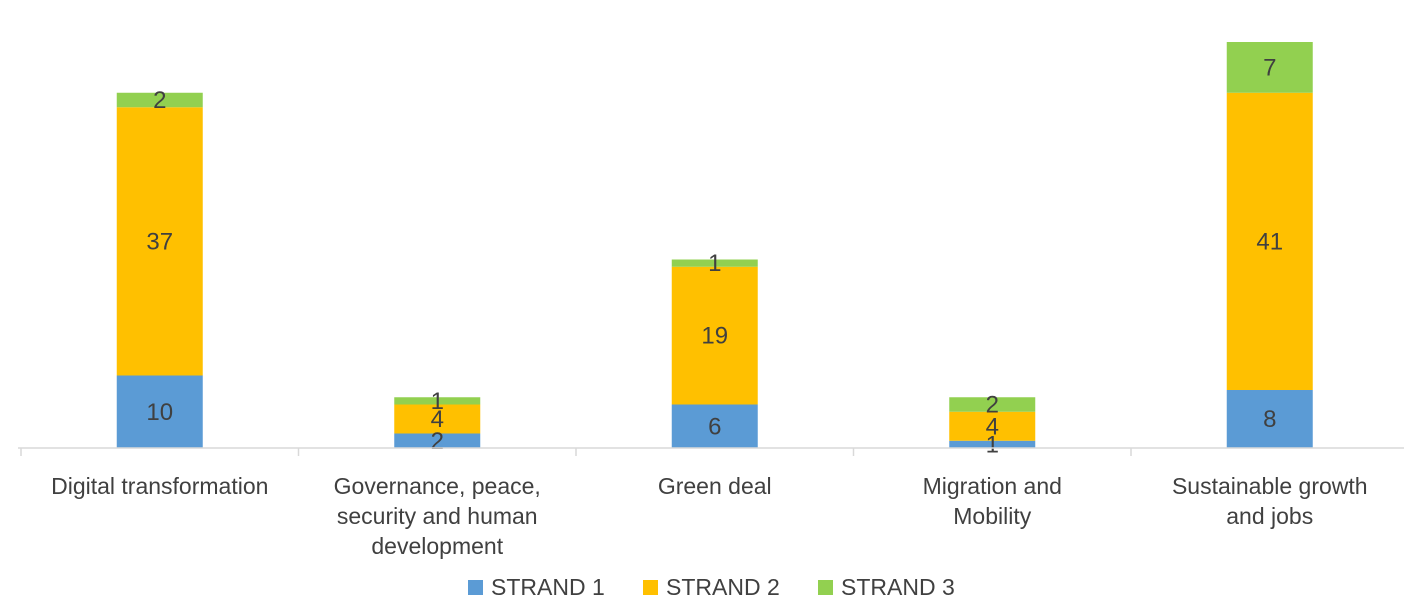 The height and width of the screenshot is (607, 1404). I want to click on data-label: 37, so click(159, 241).